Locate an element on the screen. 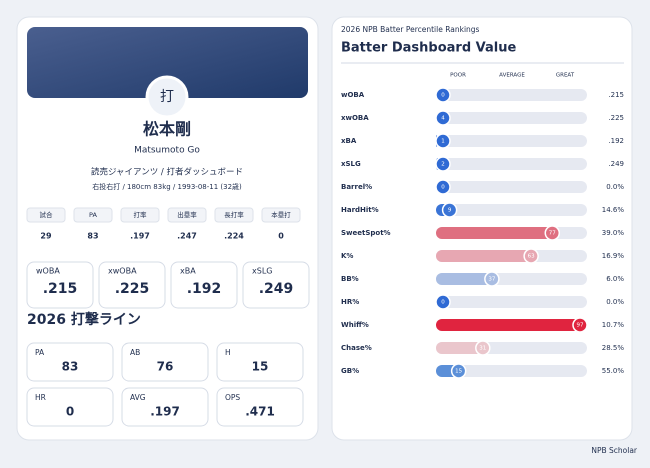 This screenshot has width=650, height=468. percentile-text: 63 is located at coordinates (531, 257).